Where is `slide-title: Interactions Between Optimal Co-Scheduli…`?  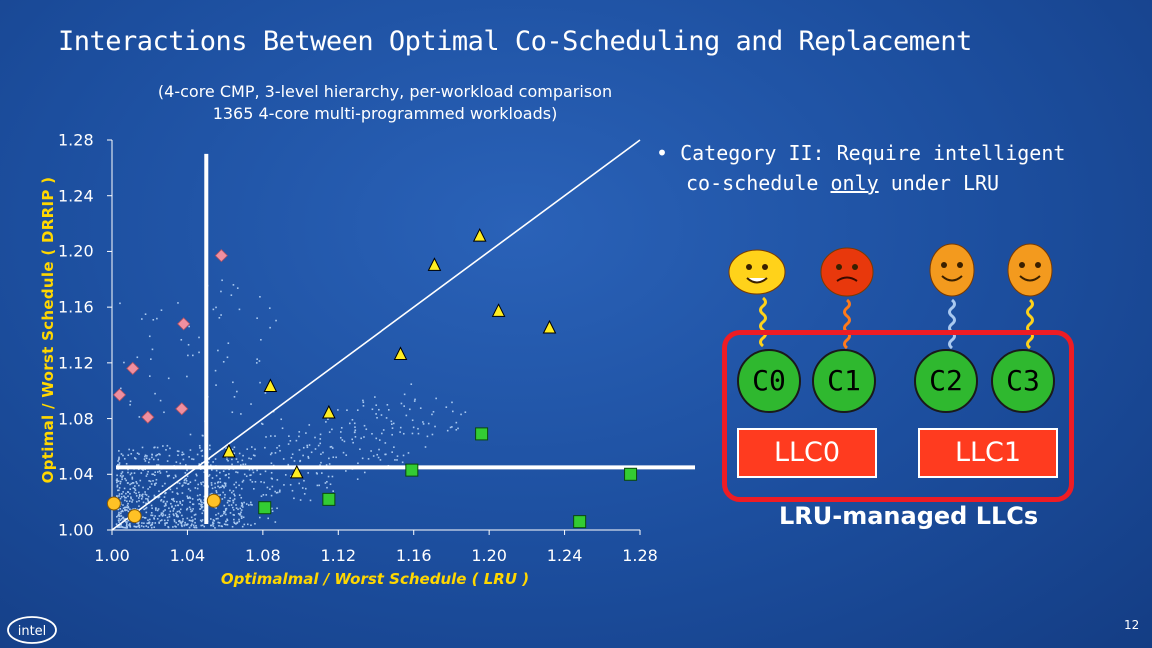
slide-title: Interactions Between Optimal Co-Scheduli… is located at coordinates (515, 41).